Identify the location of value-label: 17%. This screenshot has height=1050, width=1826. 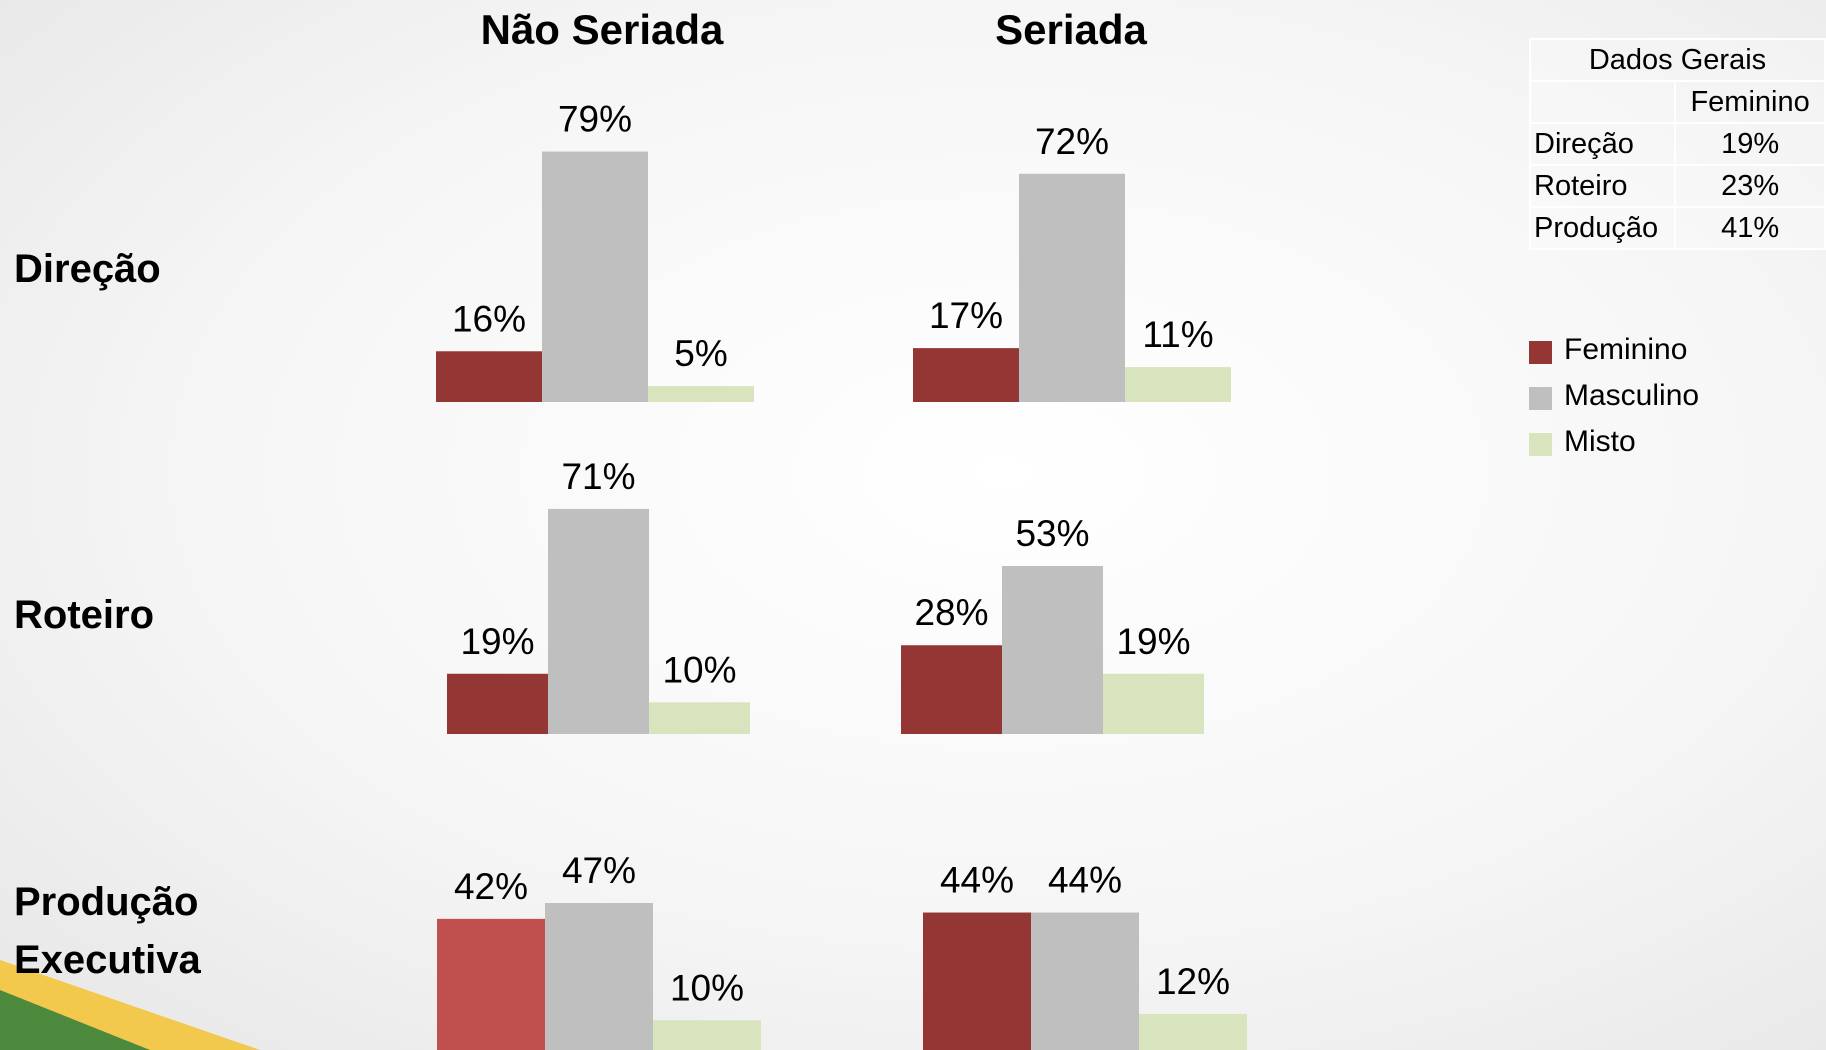
(966, 315).